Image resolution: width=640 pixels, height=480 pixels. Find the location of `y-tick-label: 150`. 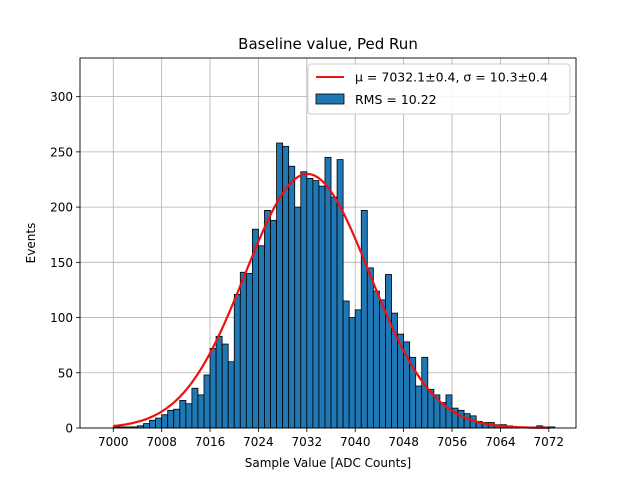

y-tick-label: 150 is located at coordinates (61, 263).